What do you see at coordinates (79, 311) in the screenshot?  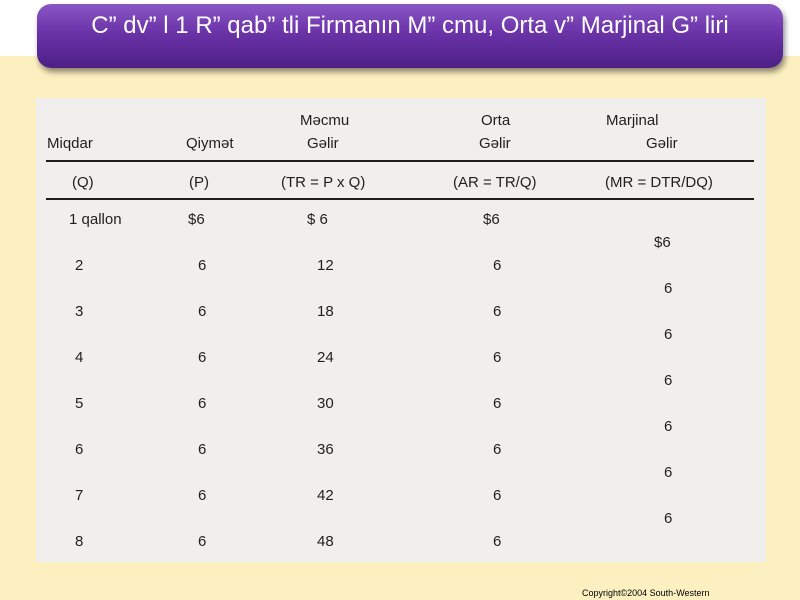 I see `cell-quantity: 3` at bounding box center [79, 311].